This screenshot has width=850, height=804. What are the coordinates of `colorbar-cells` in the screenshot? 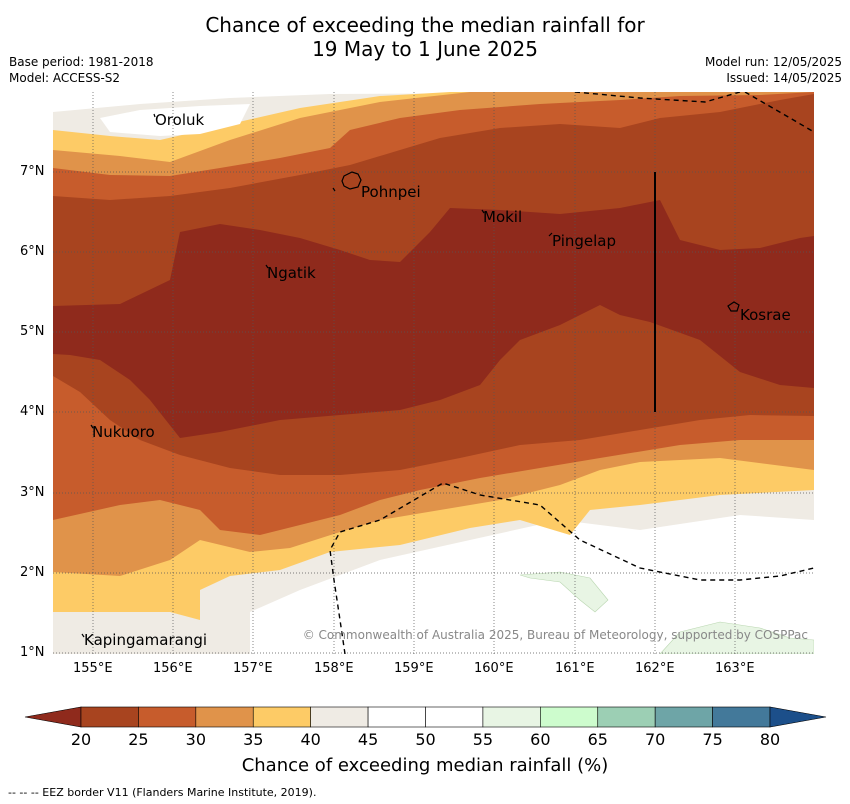 It's located at (425, 717).